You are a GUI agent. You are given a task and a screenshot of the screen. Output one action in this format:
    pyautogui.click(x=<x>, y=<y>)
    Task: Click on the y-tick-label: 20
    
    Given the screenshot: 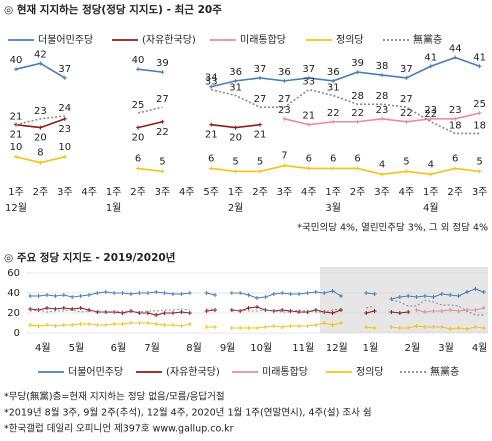 What is the action you would take?
    pyautogui.click(x=13, y=313)
    